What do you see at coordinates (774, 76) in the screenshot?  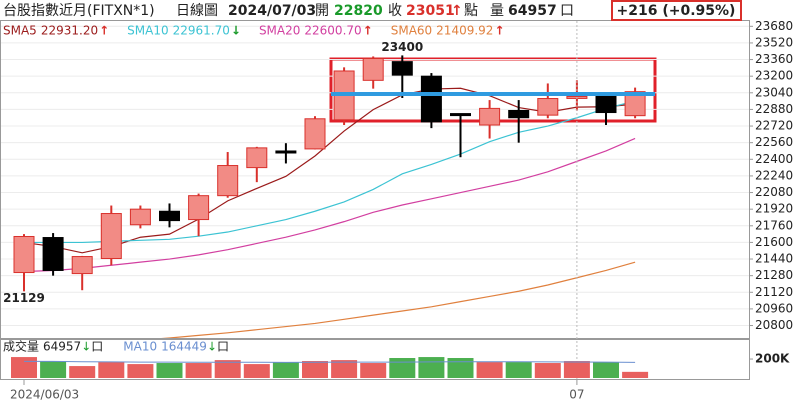 I see `y-tick-label: 23200` at bounding box center [774, 76].